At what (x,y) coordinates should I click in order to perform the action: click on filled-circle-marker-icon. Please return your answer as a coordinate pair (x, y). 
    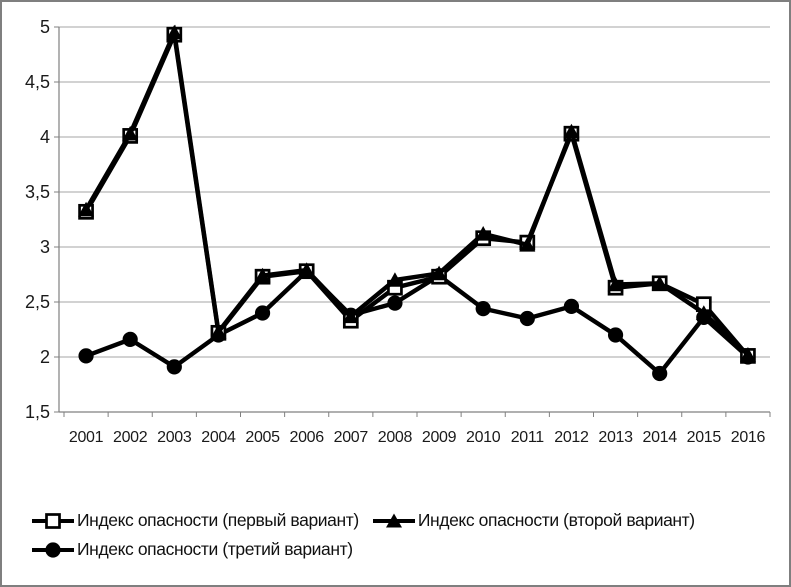
    Looking at the image, I should click on (53, 549).